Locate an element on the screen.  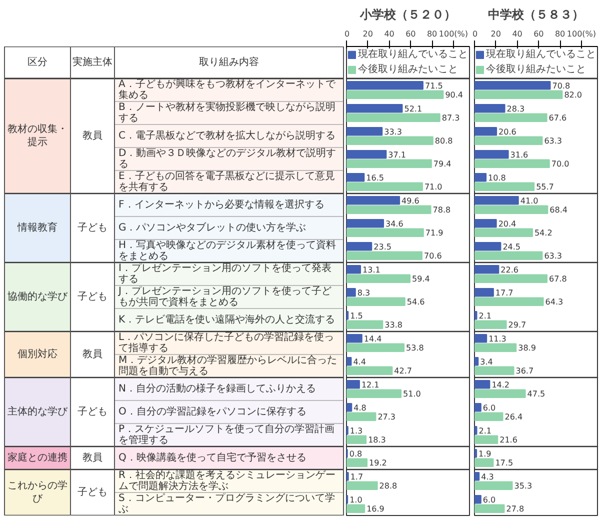
data-label: 71.5 is located at coordinates (433, 85).